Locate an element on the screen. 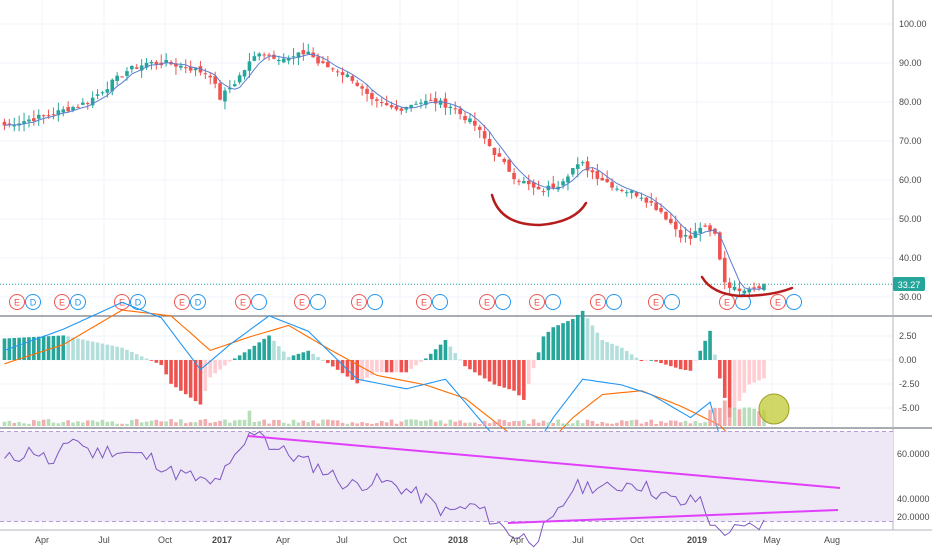 This screenshot has width=932, height=550. price-tick-label: 30.00 is located at coordinates (910, 297).